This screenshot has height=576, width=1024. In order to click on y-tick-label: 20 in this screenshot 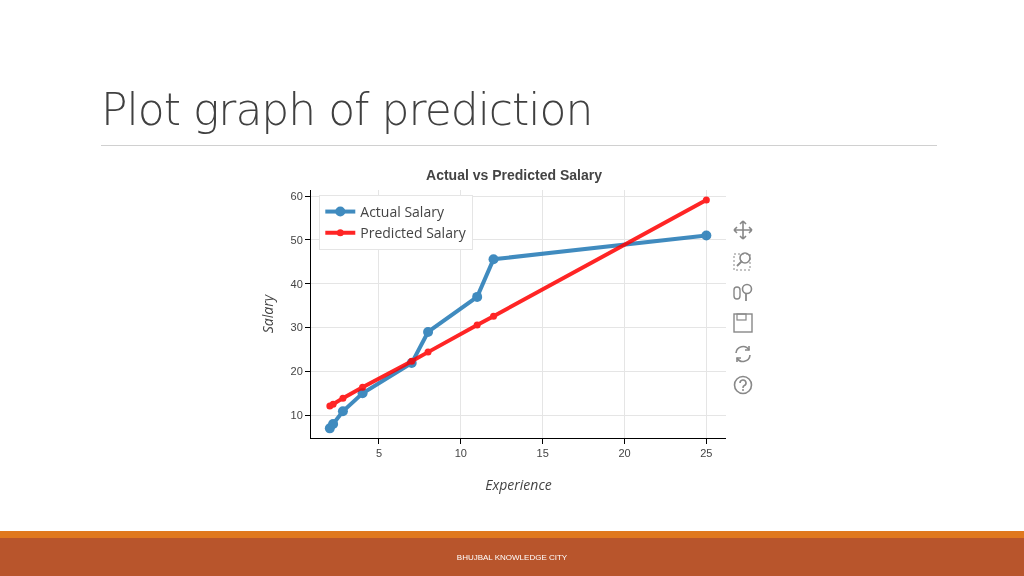, I will do `click(296, 371)`.